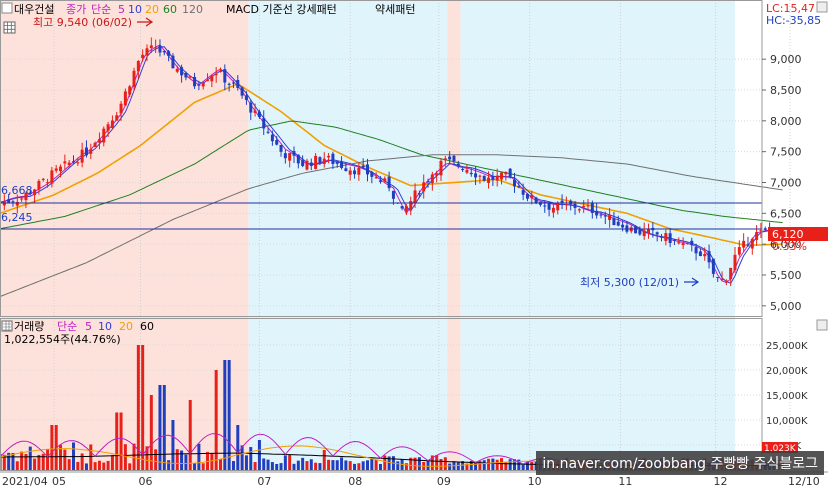 The width and height of the screenshot is (828, 489). What do you see at coordinates (82, 22) in the screenshot?
I see `high-annotation: 최고 9,540 (06/02)` at bounding box center [82, 22].